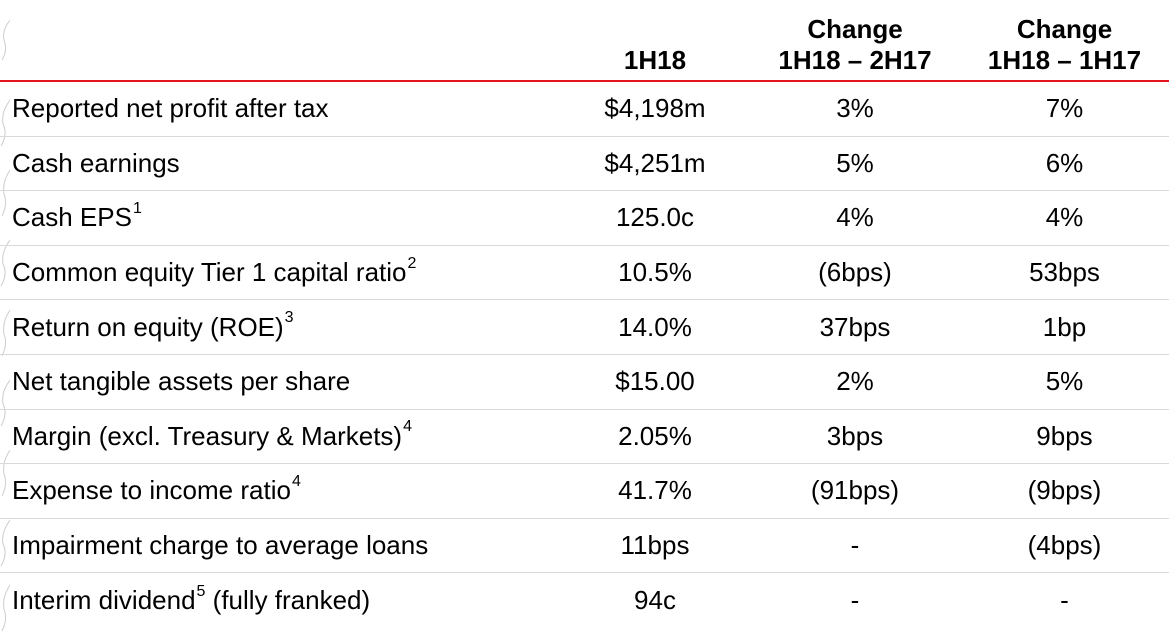  What do you see at coordinates (1064, 108) in the screenshot?
I see `value-change-vs-1h17: 7%` at bounding box center [1064, 108].